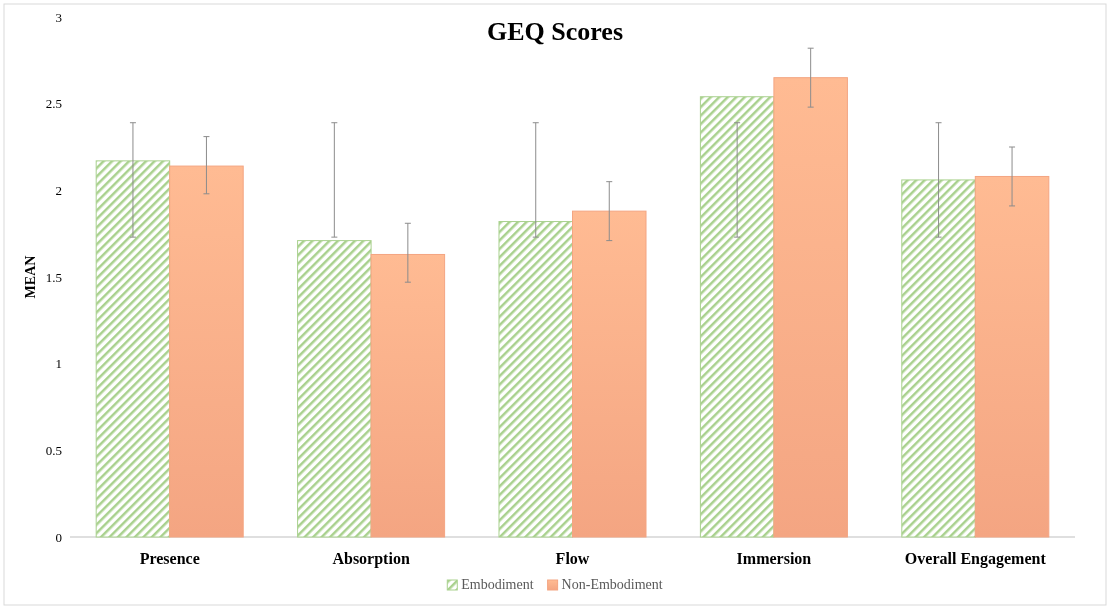 The height and width of the screenshot is (609, 1110). What do you see at coordinates (774, 559) in the screenshot?
I see `x-tick-label: Immersion` at bounding box center [774, 559].